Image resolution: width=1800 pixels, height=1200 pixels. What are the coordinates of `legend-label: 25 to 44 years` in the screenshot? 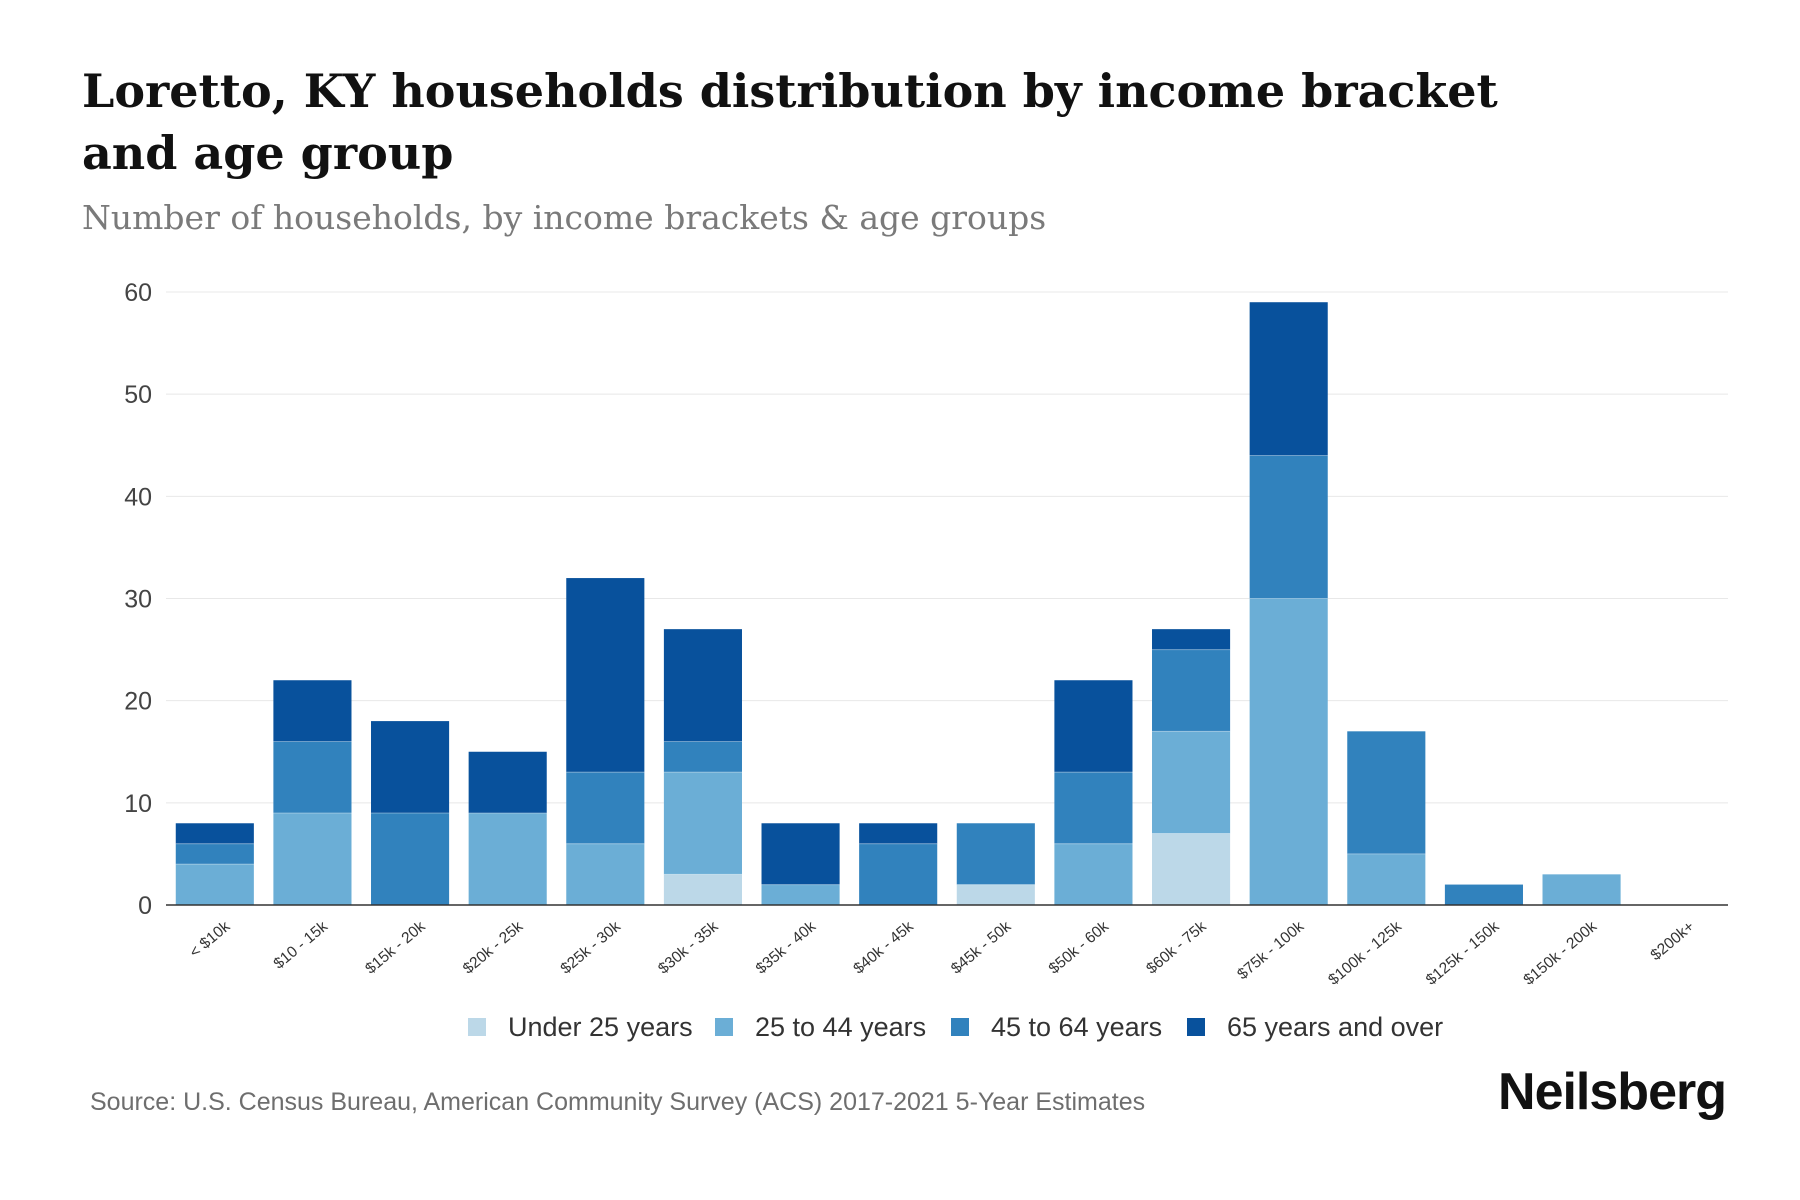 It's located at (840, 1027).